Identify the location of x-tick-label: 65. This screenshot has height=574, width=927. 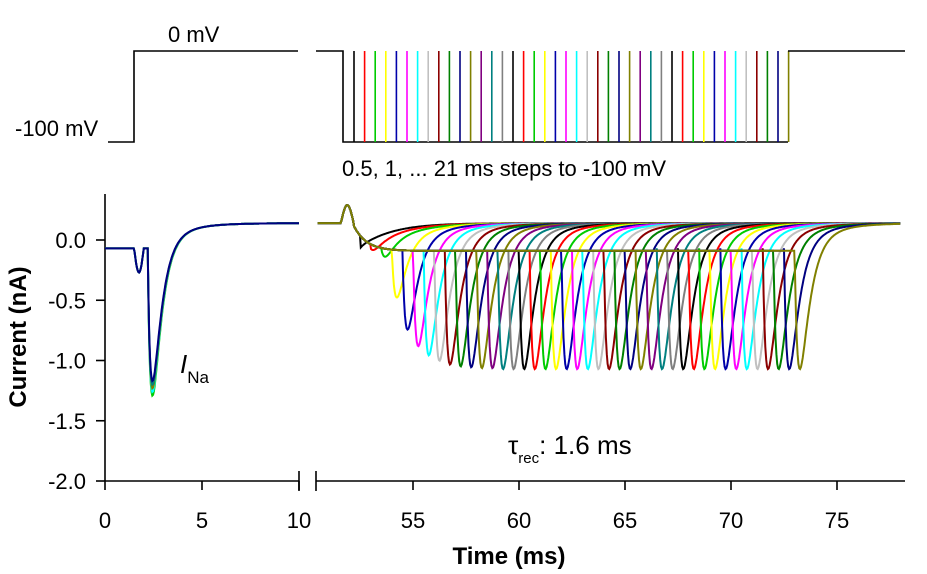
(625, 520).